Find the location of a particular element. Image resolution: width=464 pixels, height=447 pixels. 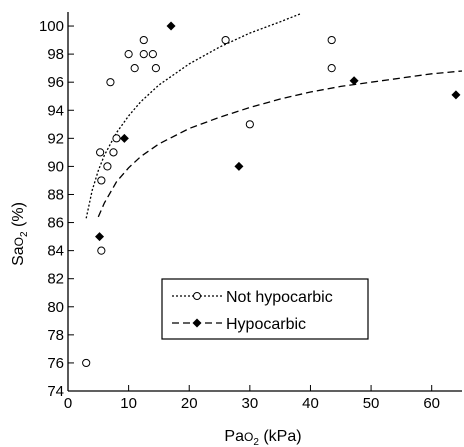

legend: Not hypocarbic Hypocarbic is located at coordinates (265, 309).